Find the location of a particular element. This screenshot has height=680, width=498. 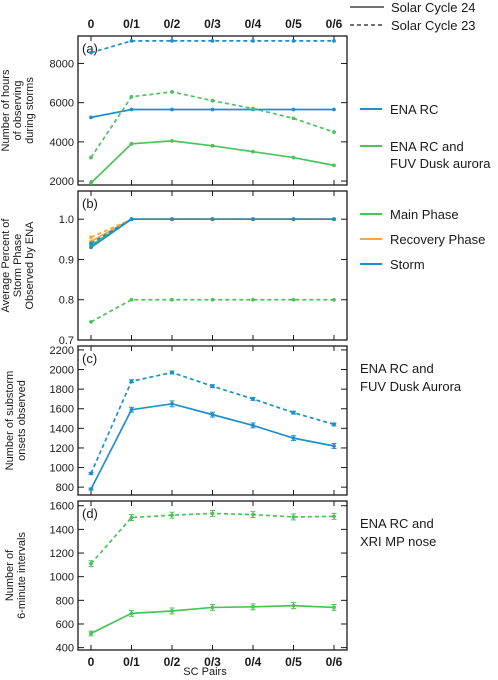

x-tick-label: 0/3 is located at coordinates (212, 662).